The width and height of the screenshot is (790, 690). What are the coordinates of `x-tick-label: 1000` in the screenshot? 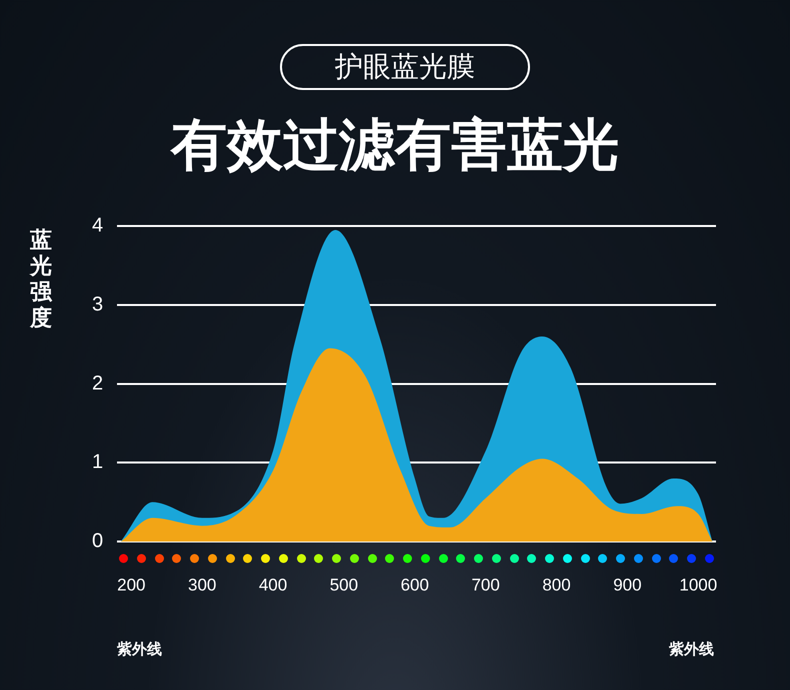 It's located at (698, 584).